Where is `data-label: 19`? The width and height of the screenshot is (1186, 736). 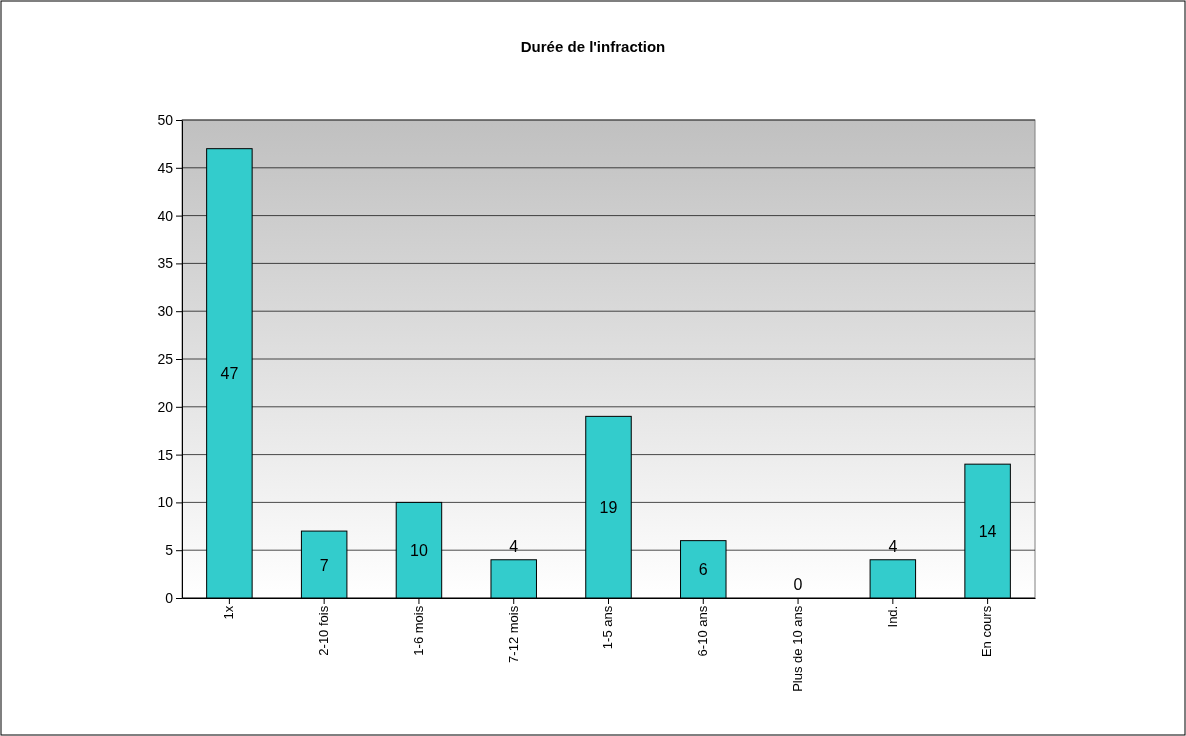 data-label: 19 is located at coordinates (608, 508).